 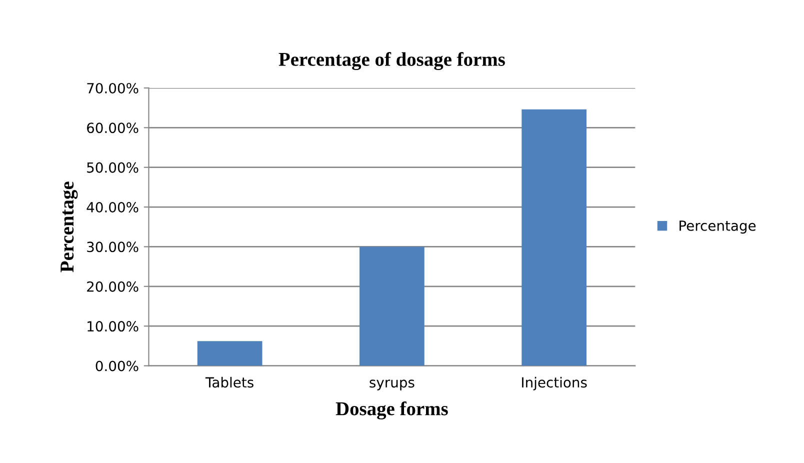 What do you see at coordinates (392, 410) in the screenshot?
I see `x-axis-title: Dosage forms` at bounding box center [392, 410].